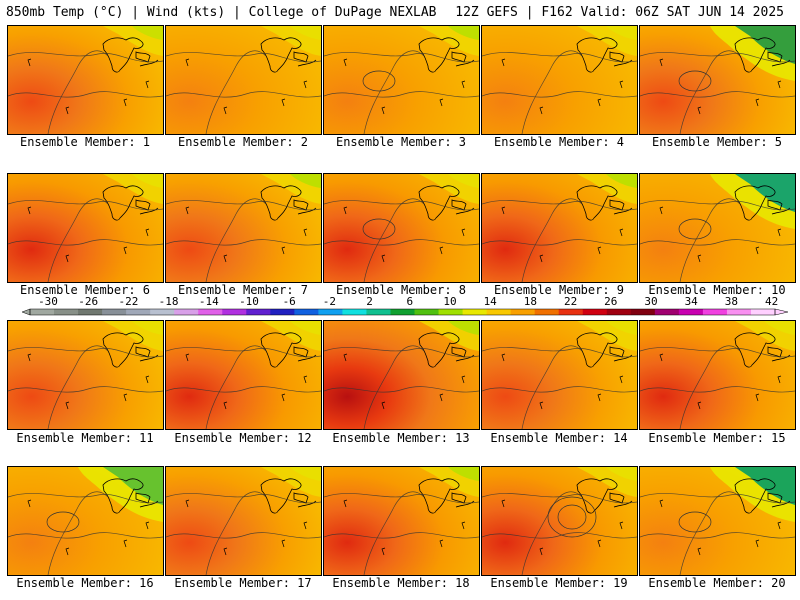 This screenshot has height=600, width=800. I want to click on colorbar-tick-label: 30, so click(651, 301).